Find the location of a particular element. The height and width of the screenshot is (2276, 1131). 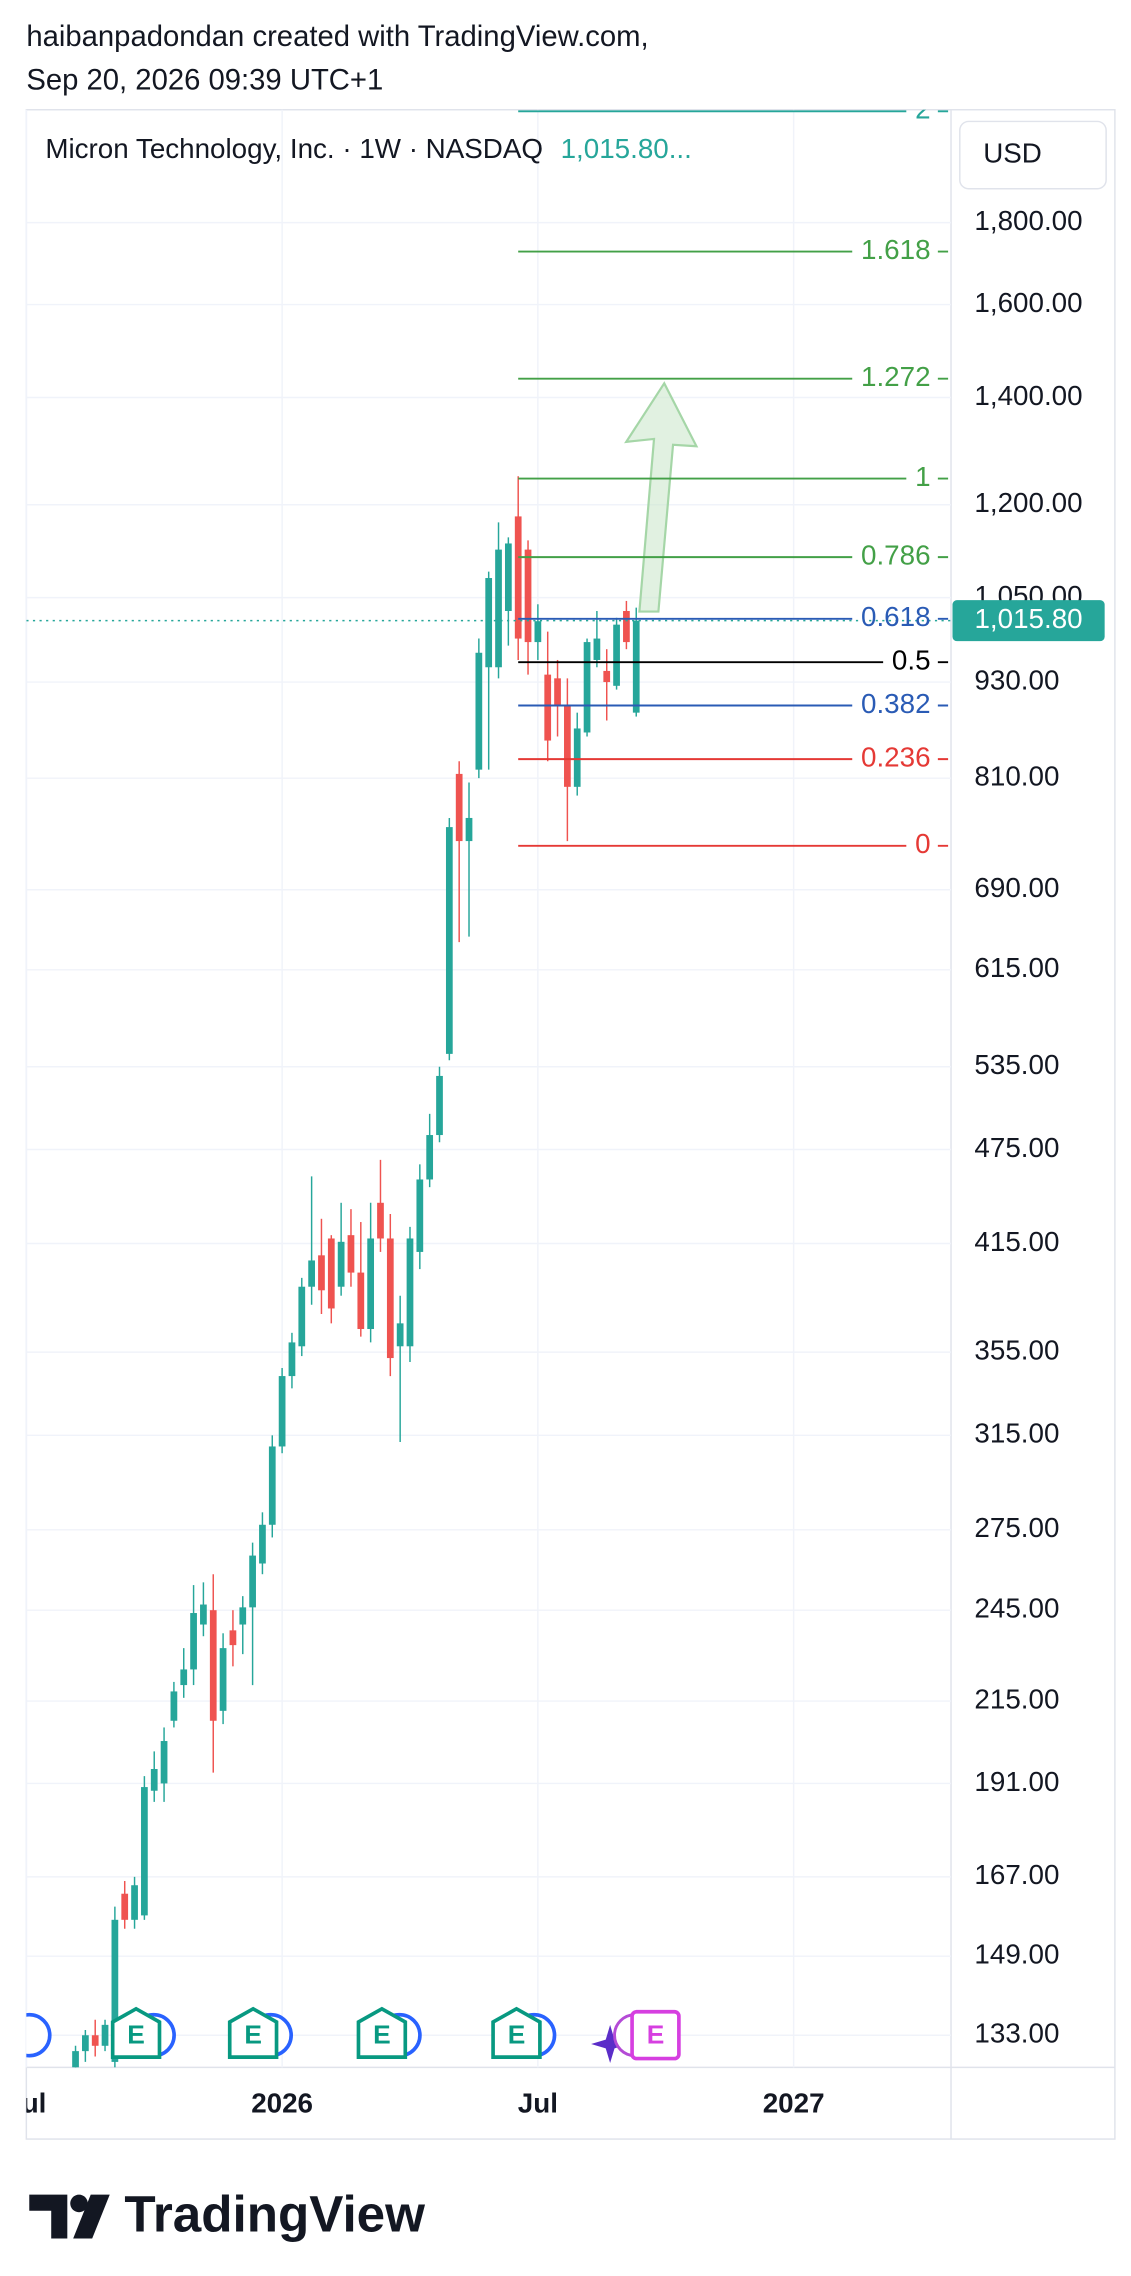

header-line2: Sep 20, 2026 09:39 UTC+1 is located at coordinates (204, 81).